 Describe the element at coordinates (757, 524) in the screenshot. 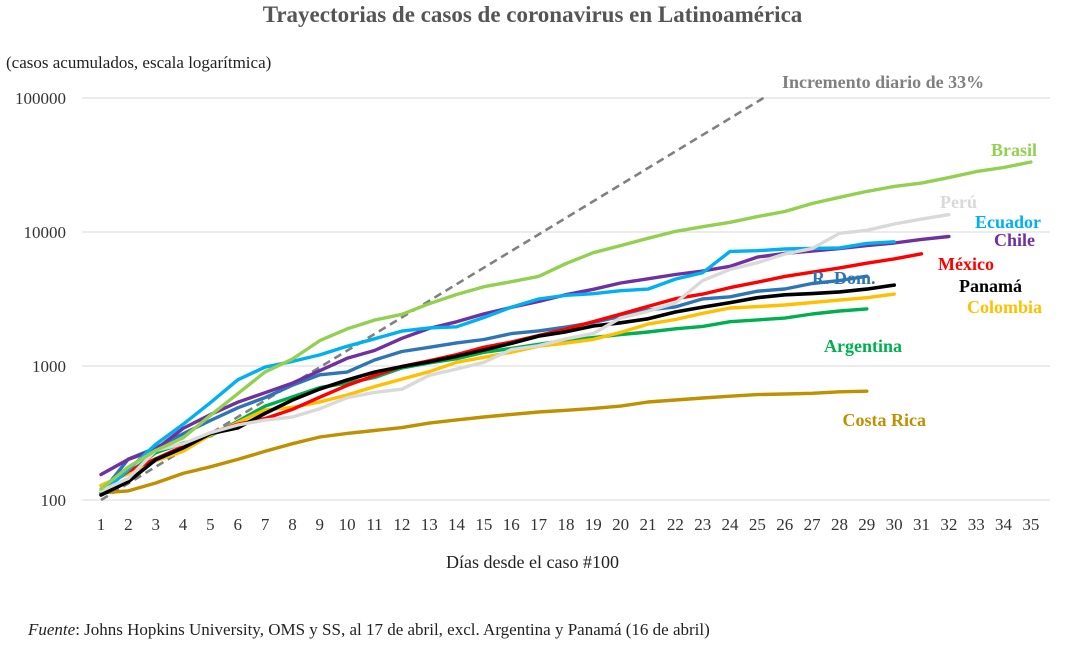

I see `x-tick-label: 25` at that location.